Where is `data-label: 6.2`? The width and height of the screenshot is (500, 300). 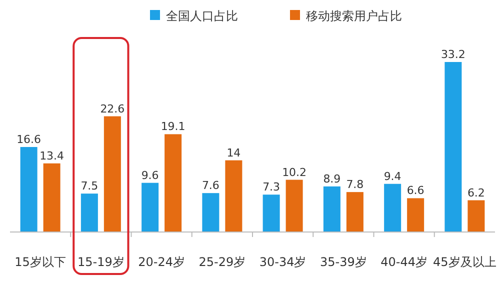
data-label: 6.2 is located at coordinates (476, 193).